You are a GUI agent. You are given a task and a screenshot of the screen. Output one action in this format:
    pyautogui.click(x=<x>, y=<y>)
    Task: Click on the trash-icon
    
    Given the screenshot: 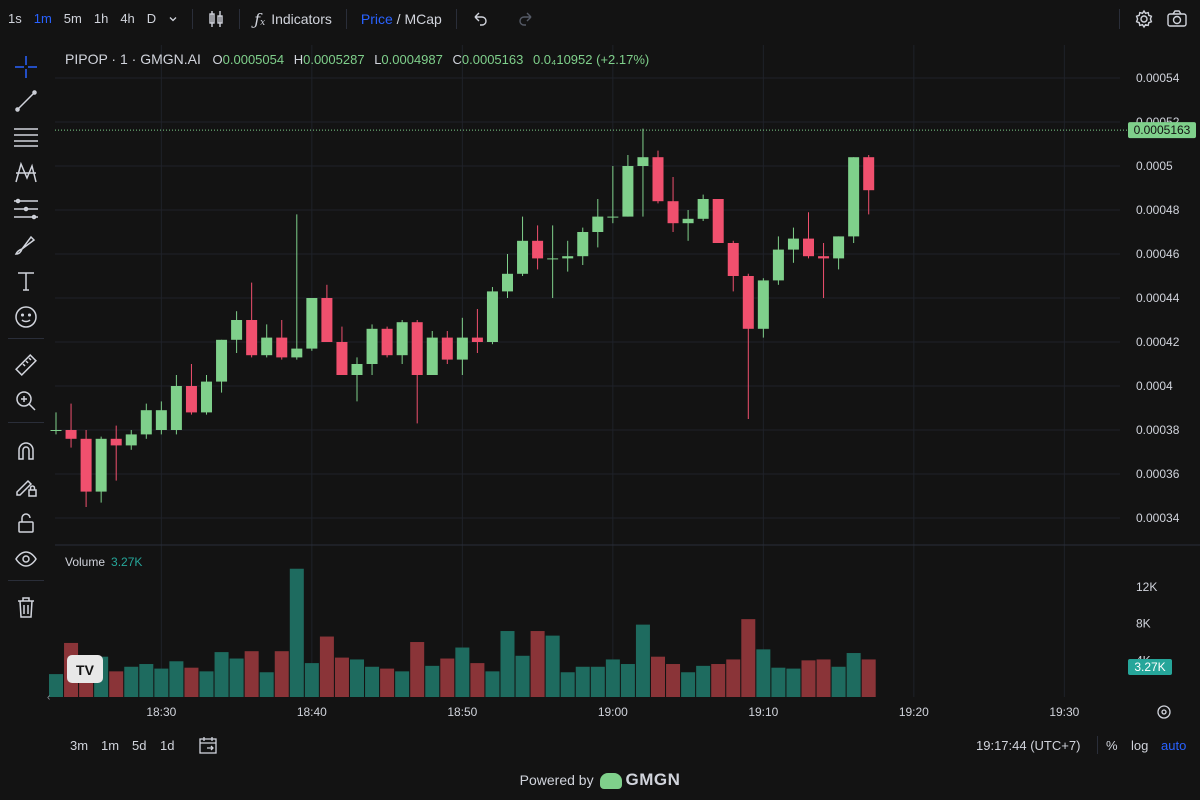 What is the action you would take?
    pyautogui.click(x=26, y=607)
    